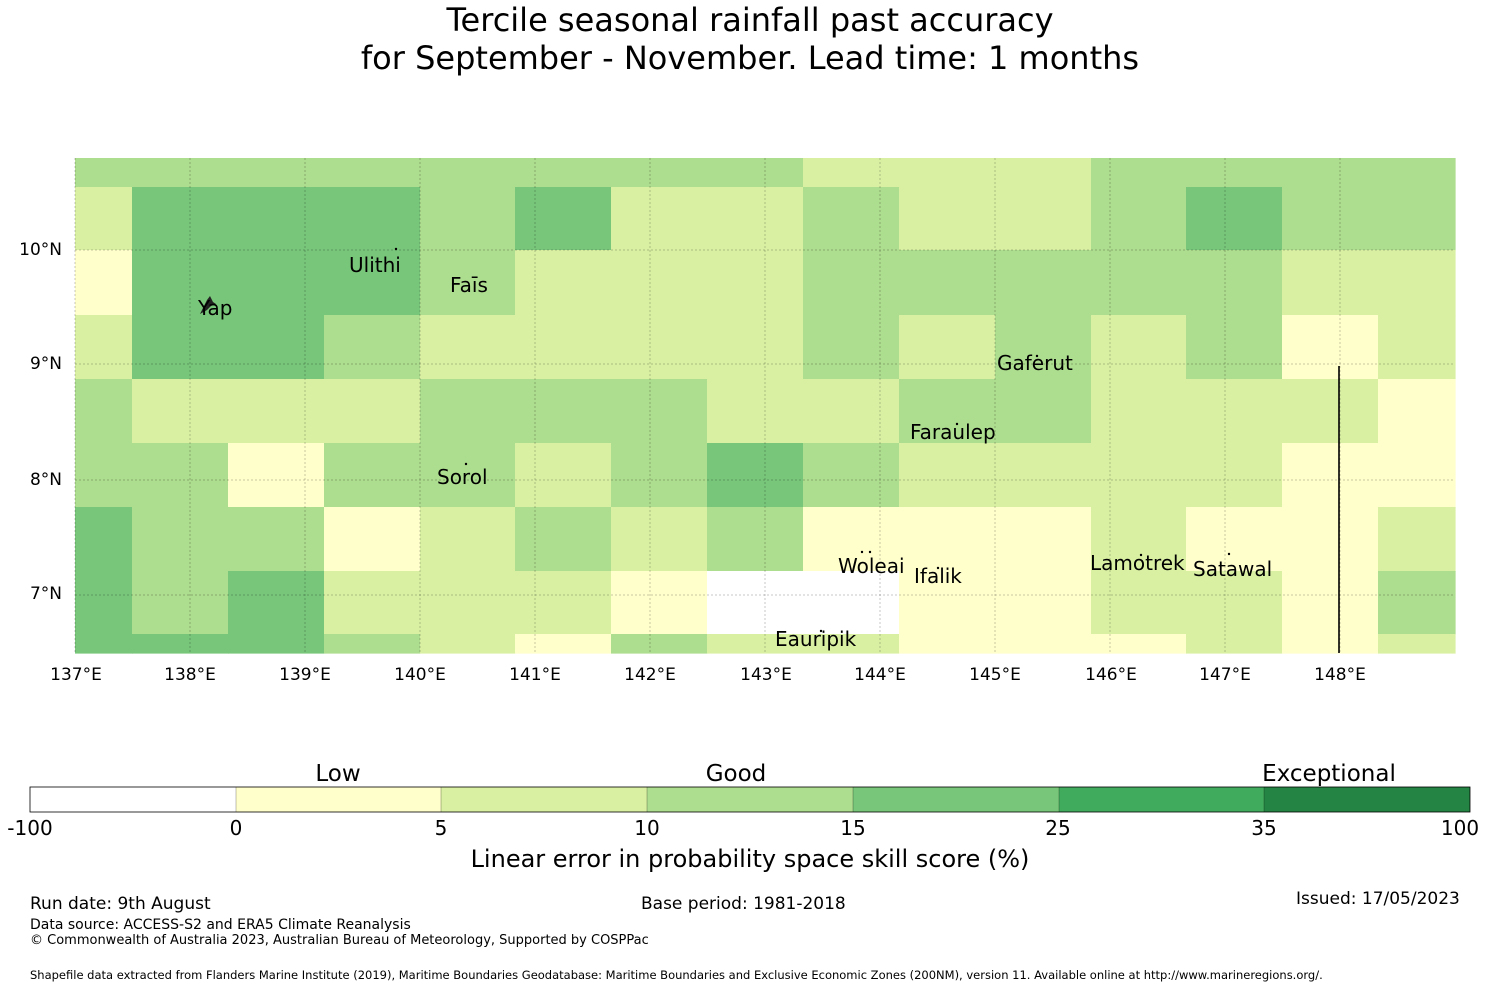 The height and width of the screenshot is (990, 1500). Describe the element at coordinates (1329, 774) in the screenshot. I see `colorbar-category-exceptional: Exceptional` at that location.